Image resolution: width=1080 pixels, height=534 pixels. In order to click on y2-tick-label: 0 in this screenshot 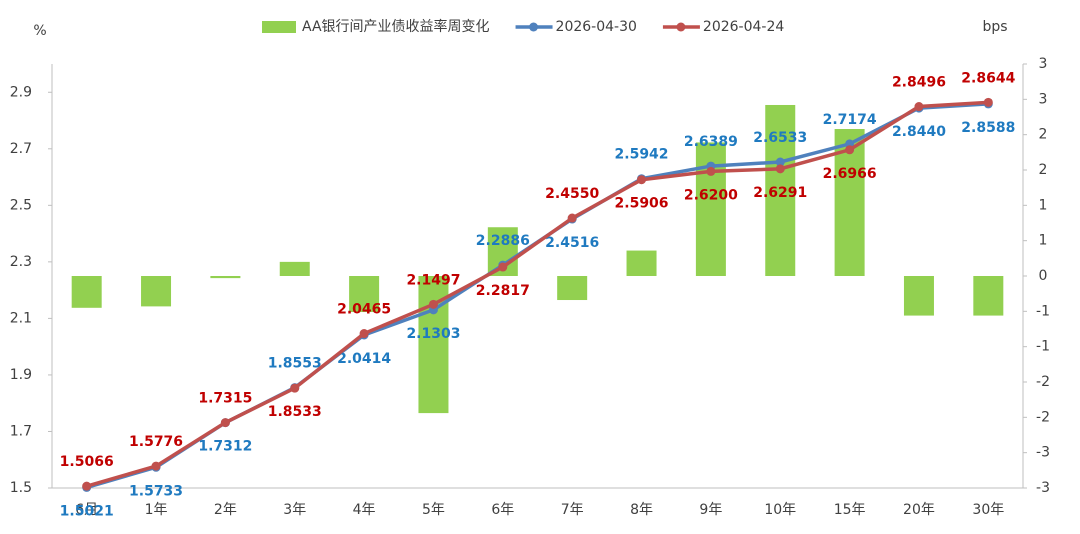, I will do `click(1043, 276)`.